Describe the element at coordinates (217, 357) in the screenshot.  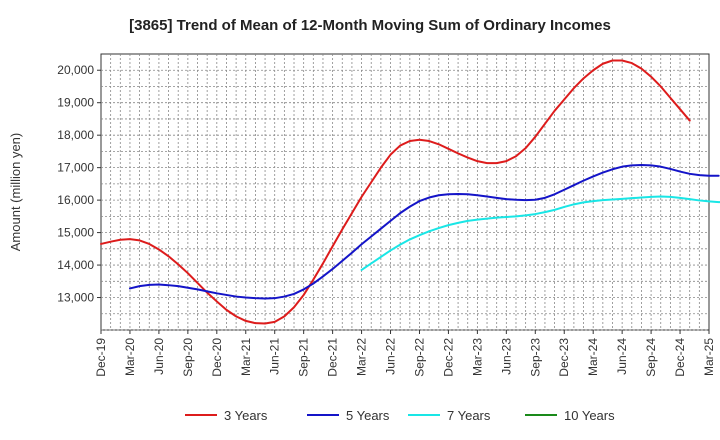
I see `x-tick-label: Dec-20` at that location.